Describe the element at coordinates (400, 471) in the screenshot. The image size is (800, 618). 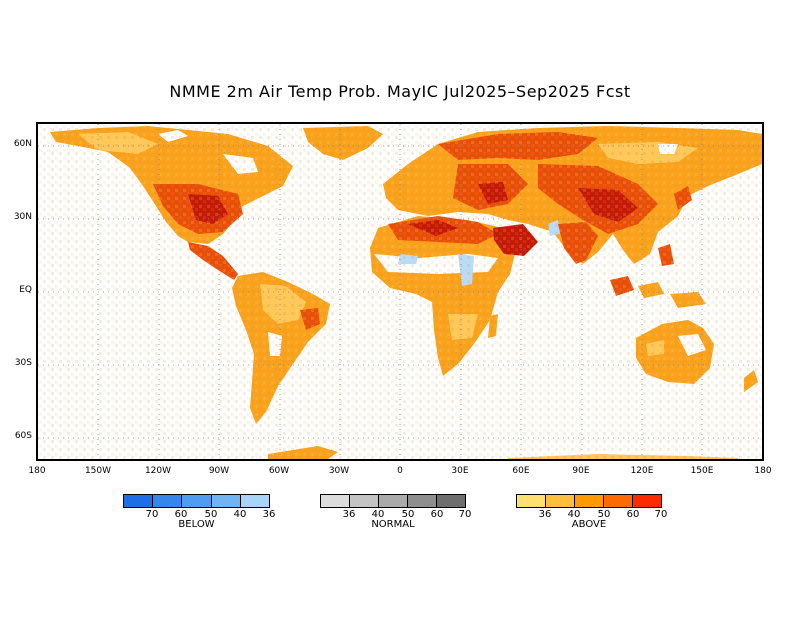
I see `lon-label-0: 0` at that location.